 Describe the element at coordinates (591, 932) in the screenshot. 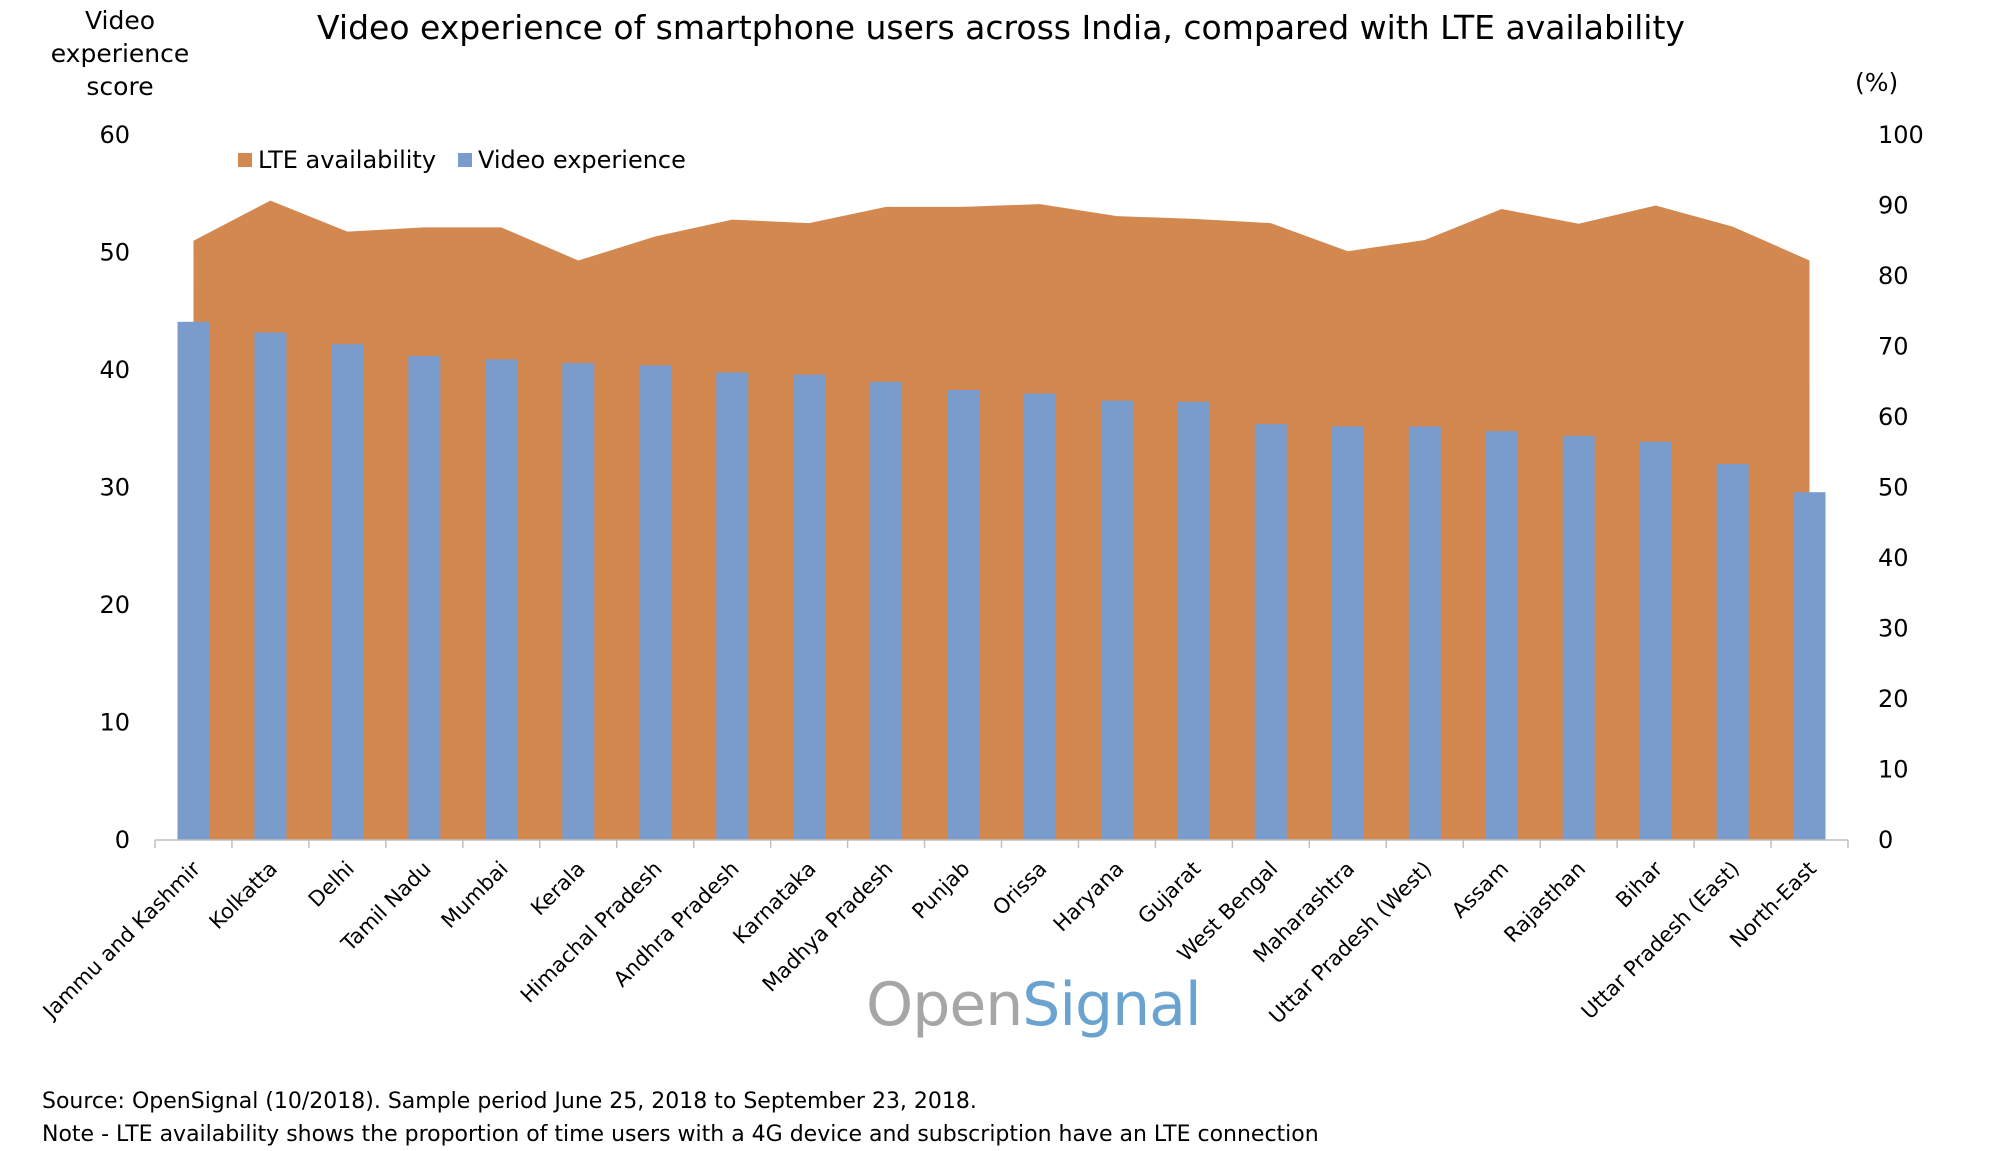

I see `category-label: Himachal Pradesh` at that location.